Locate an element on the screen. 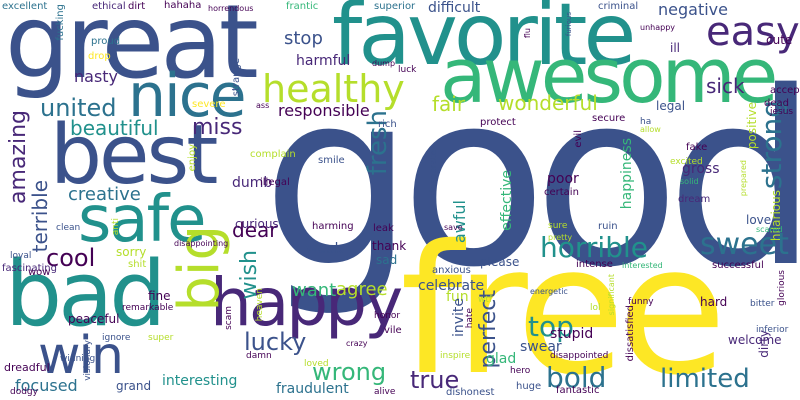 This screenshot has width=800, height=400. word-ethical: ethical is located at coordinates (109, 6).